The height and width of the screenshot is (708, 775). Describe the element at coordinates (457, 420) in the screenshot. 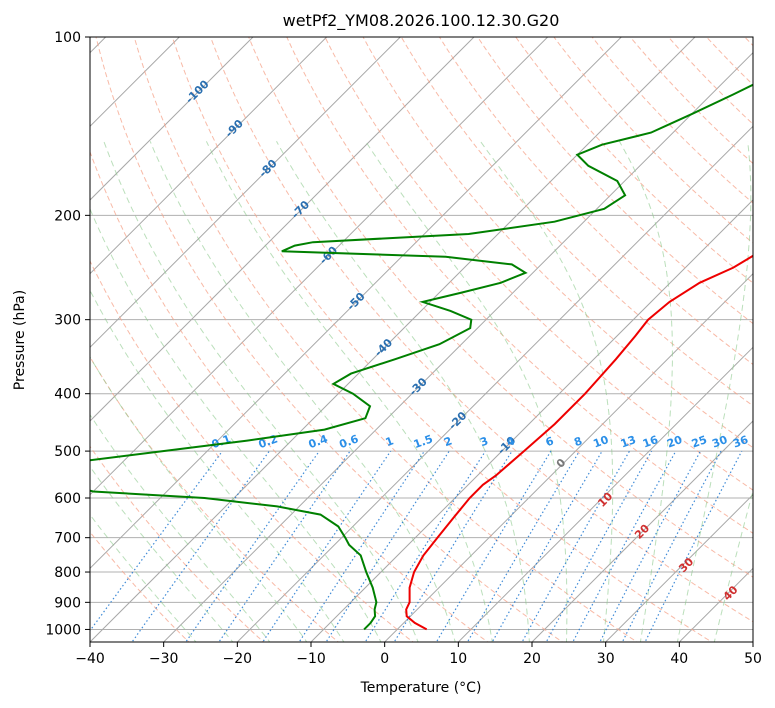

I see `isotherm-label: -20` at that location.